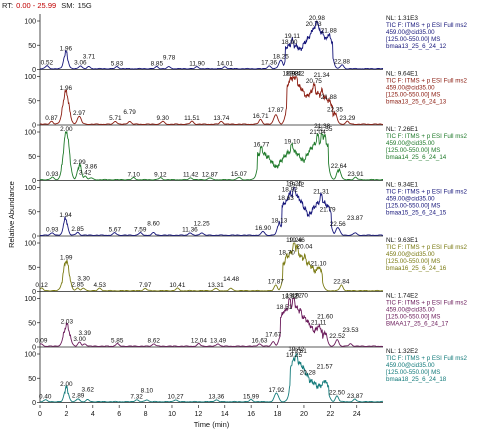 The width and height of the screenshot is (501, 434). What do you see at coordinates (119, 414) in the screenshot?
I see `x-tick-label: 6` at bounding box center [119, 414].